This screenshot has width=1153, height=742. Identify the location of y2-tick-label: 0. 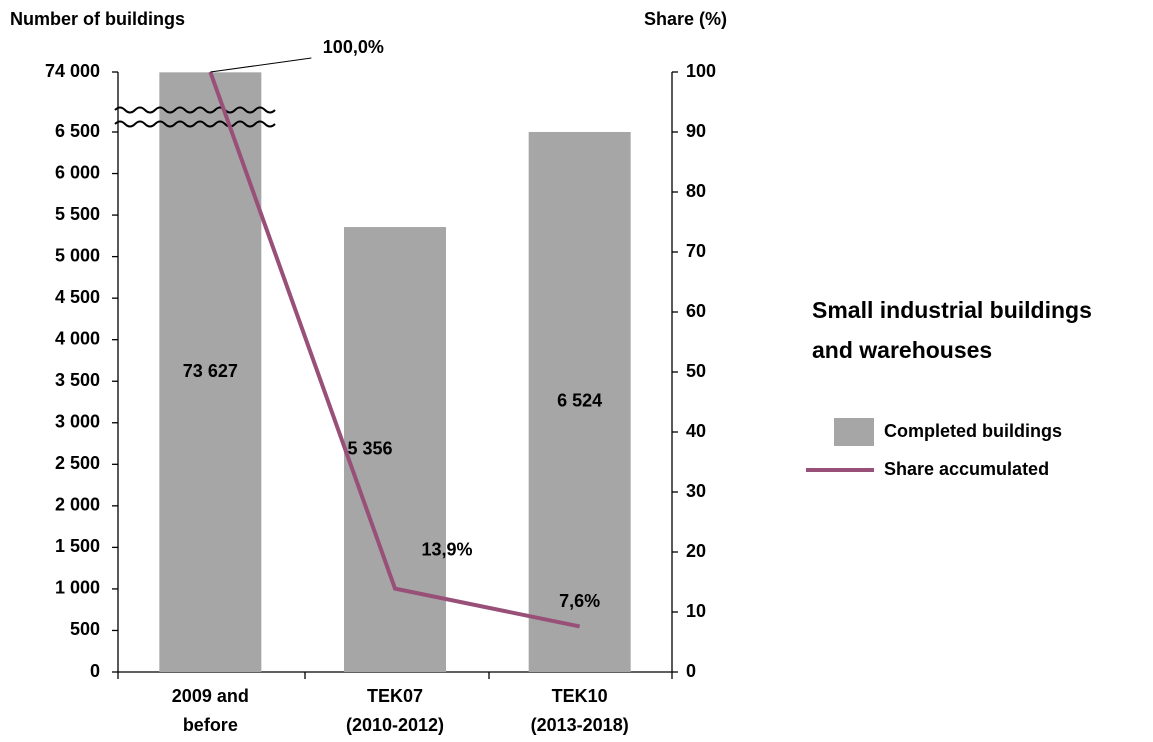
(691, 671).